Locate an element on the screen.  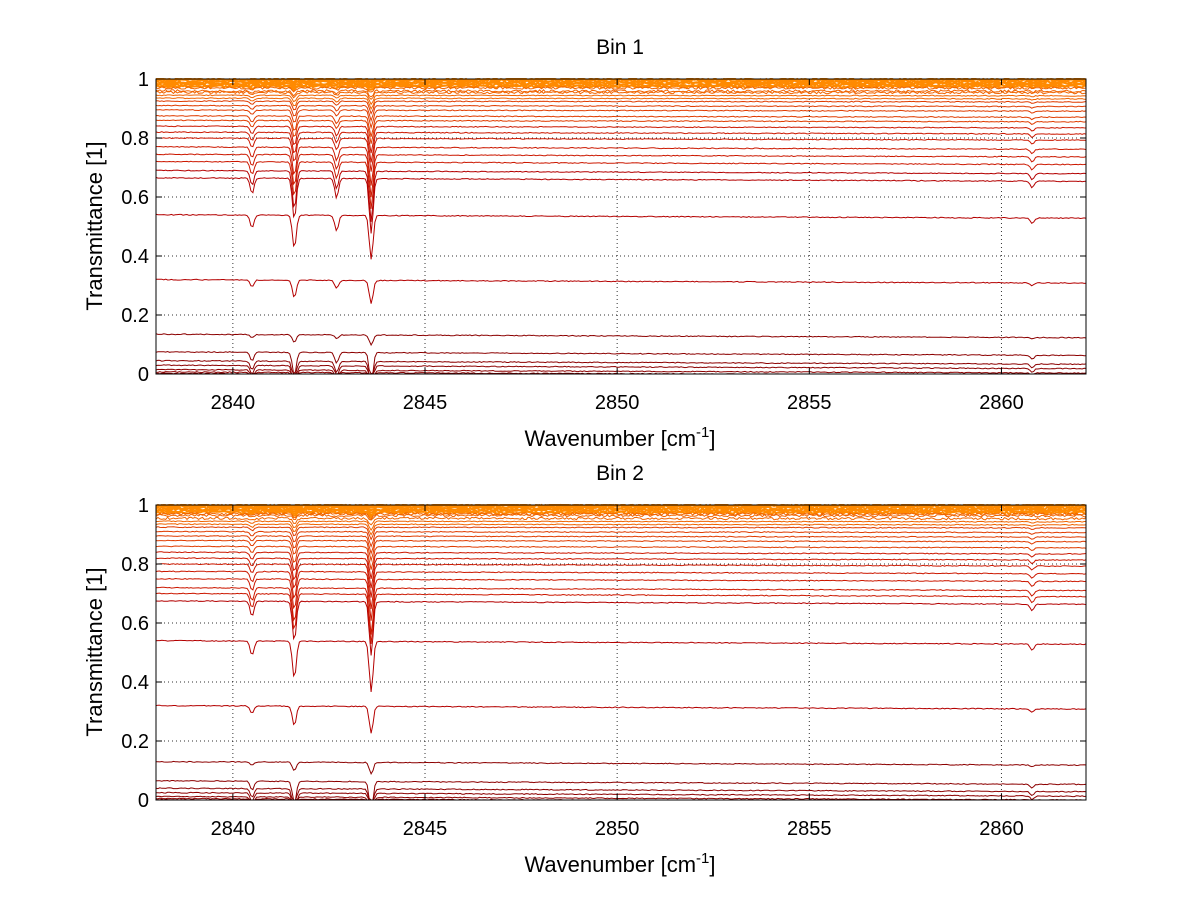
chart-title: Bin 2 is located at coordinates (620, 473).